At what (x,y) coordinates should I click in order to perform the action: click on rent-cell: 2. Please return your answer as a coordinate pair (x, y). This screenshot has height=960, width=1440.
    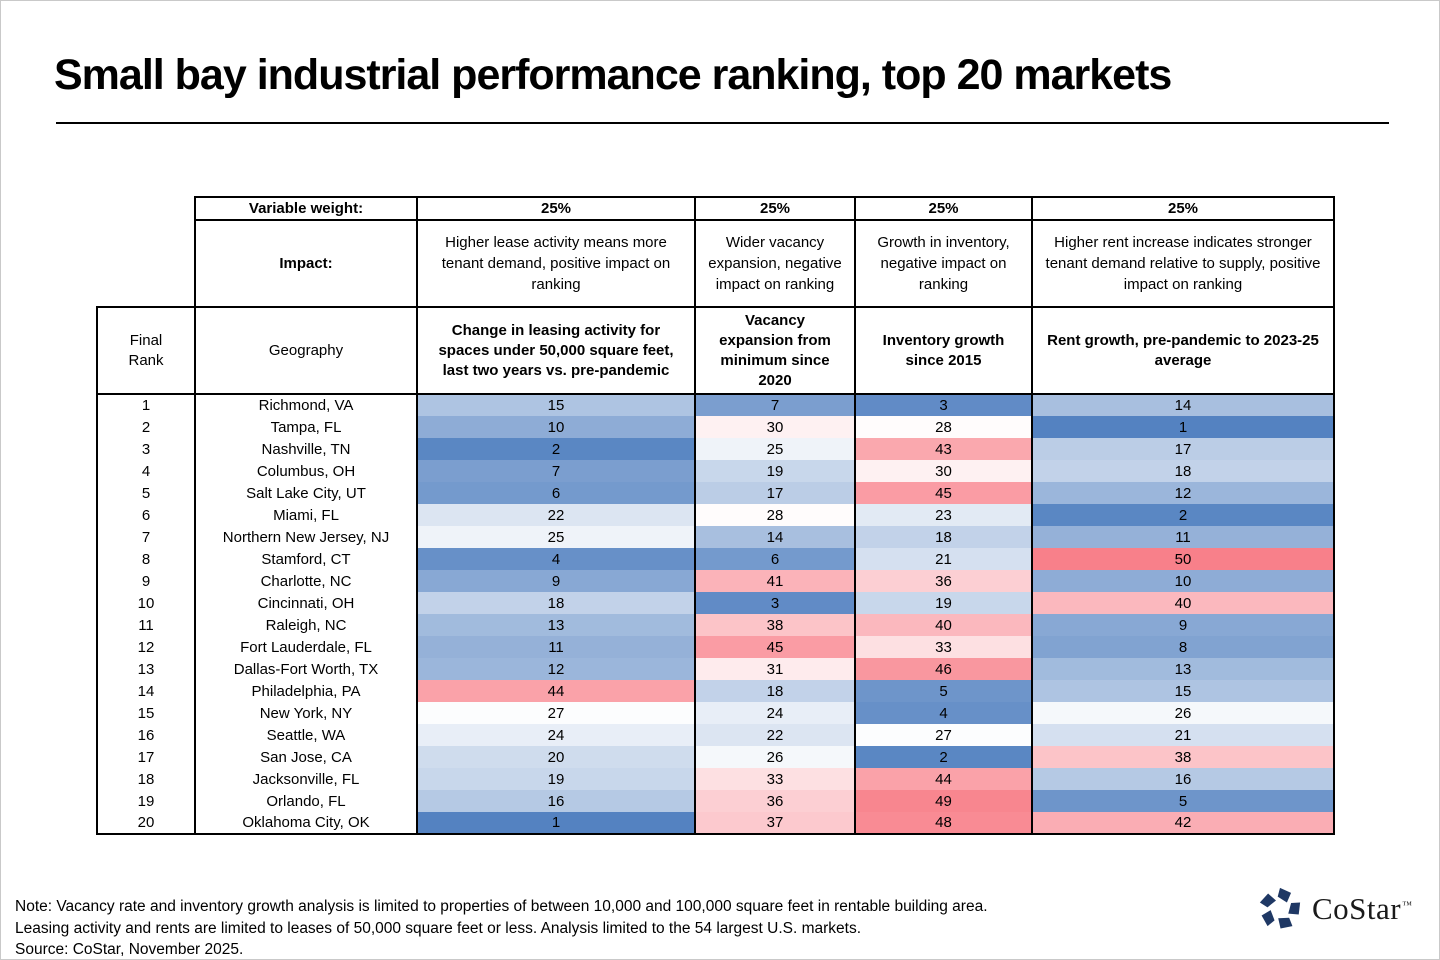
    Looking at the image, I should click on (1183, 515).